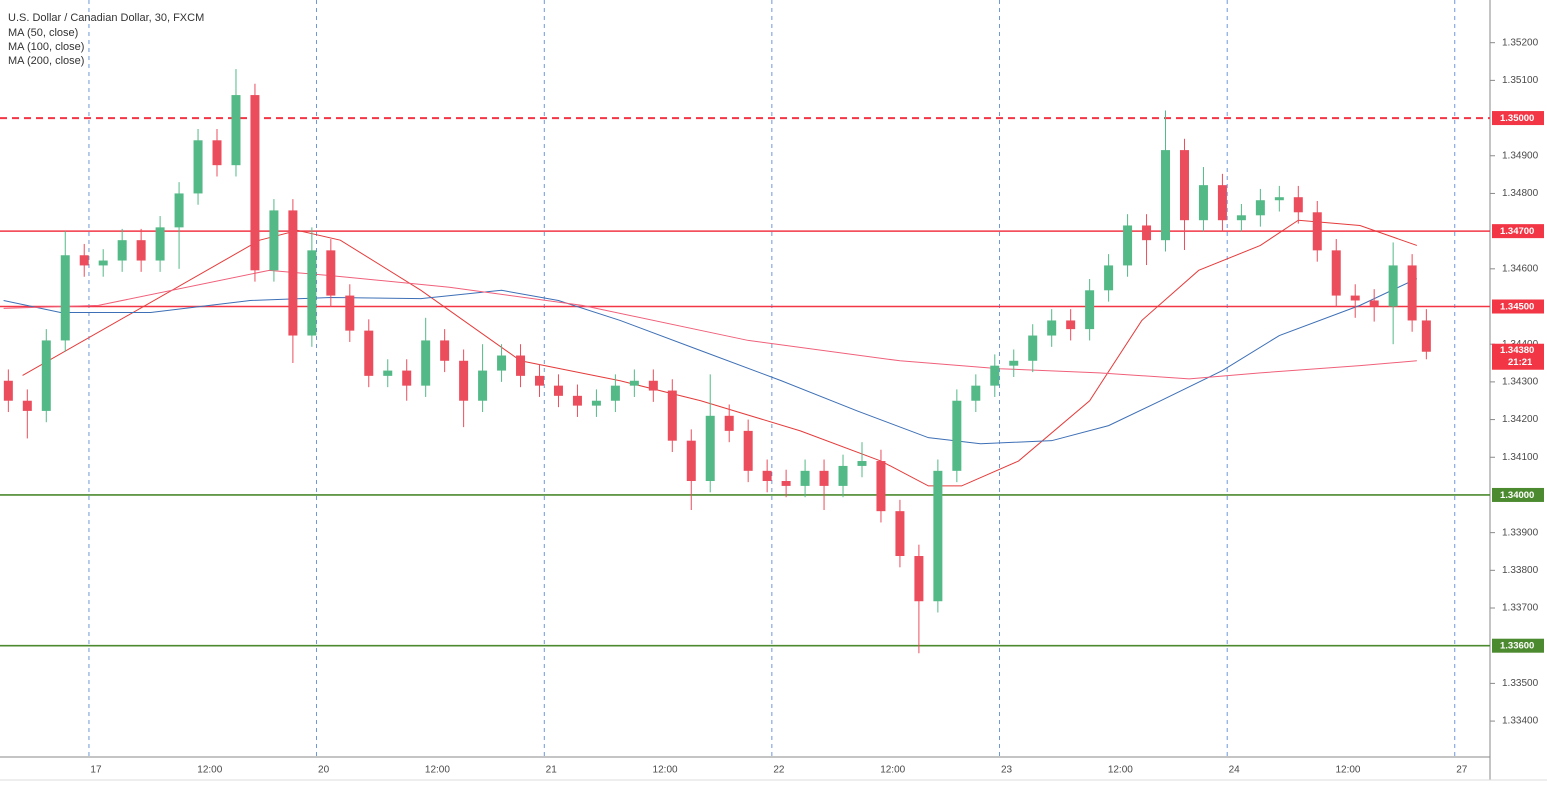 This screenshot has width=1547, height=791. I want to click on y-tick-label: 1.34100, so click(1520, 457).